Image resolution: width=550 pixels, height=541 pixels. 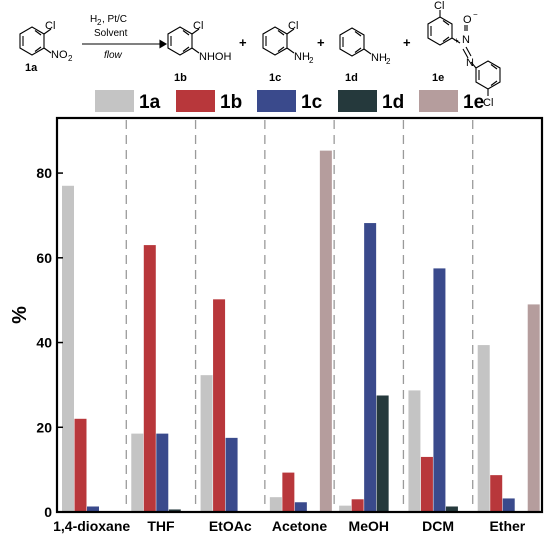 I want to click on bar-1a-MeOH, so click(x=345, y=508).